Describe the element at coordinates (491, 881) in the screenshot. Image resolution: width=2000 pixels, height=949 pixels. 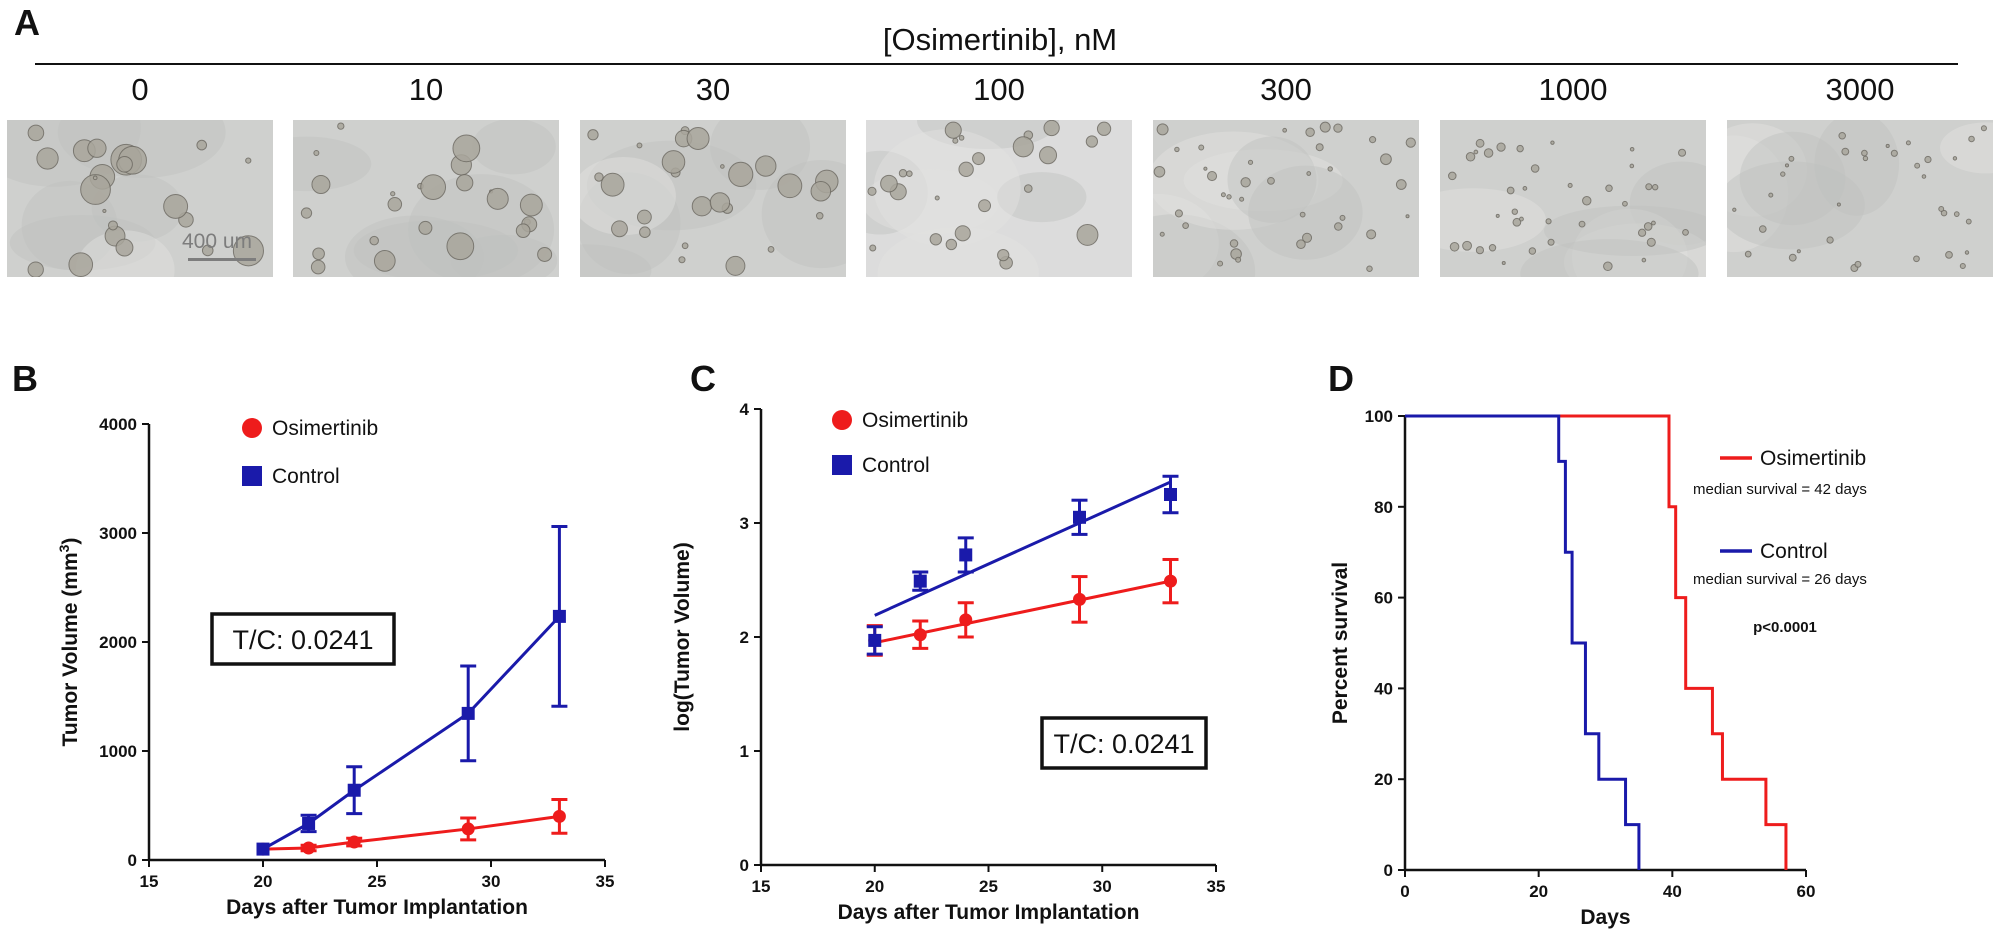
I see `x-tick-label-b: 30` at that location.